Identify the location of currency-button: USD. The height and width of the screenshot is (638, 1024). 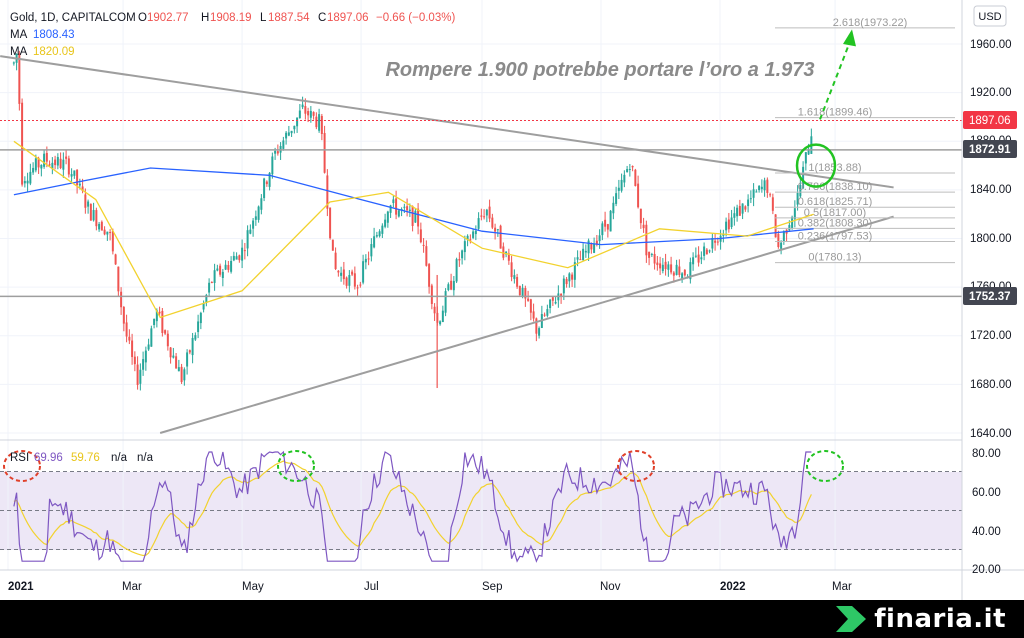
(990, 16).